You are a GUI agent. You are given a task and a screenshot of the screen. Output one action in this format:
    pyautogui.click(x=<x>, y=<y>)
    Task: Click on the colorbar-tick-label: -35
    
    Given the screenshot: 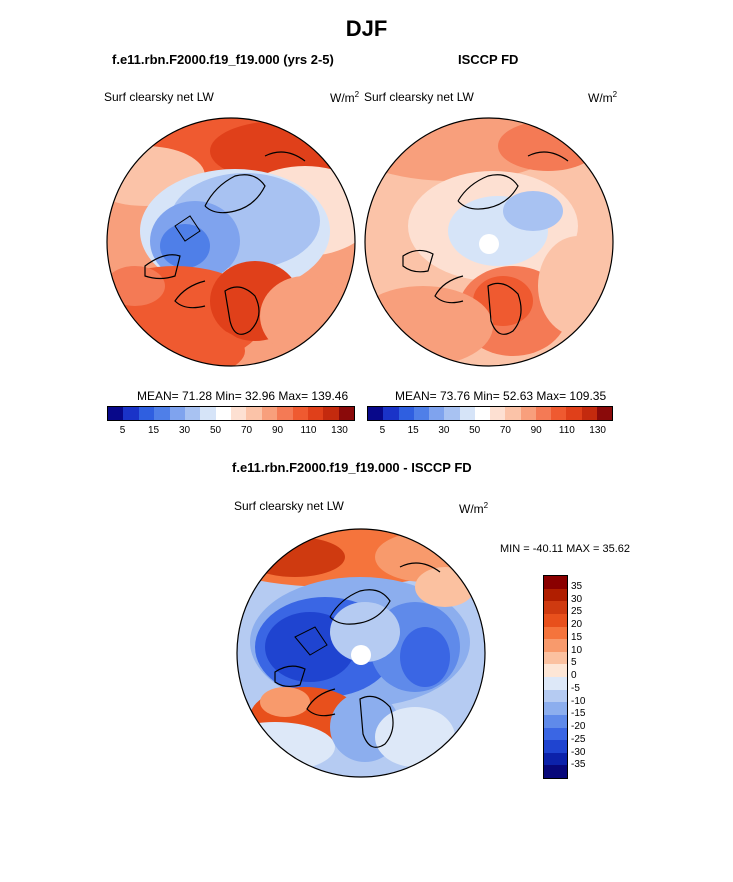 What is the action you would take?
    pyautogui.click(x=578, y=765)
    